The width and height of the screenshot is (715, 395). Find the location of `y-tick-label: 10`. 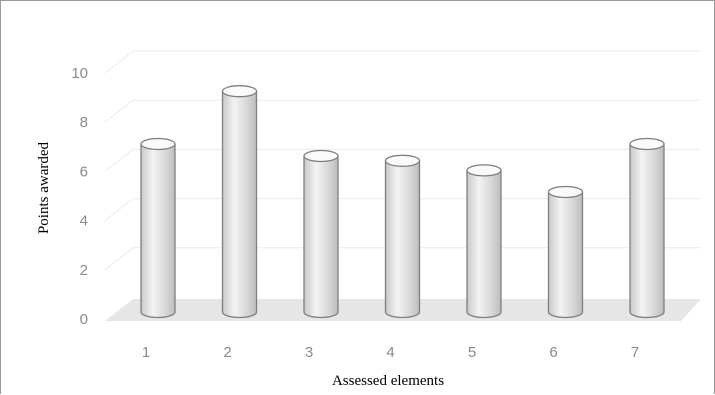

y-tick-label: 10 is located at coordinates (79, 73).